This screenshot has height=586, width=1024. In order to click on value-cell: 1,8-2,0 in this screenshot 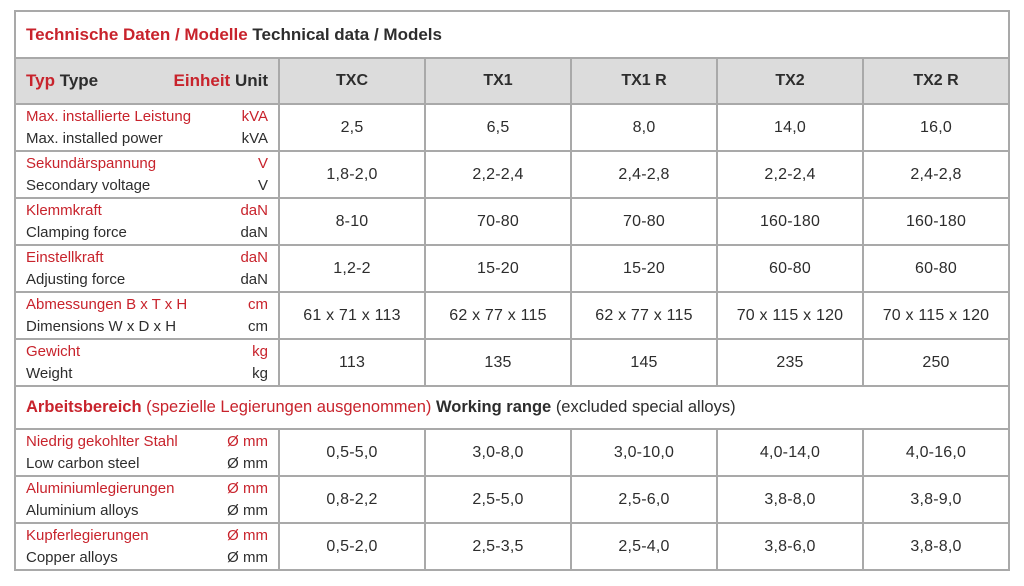, I will do `click(351, 174)`.